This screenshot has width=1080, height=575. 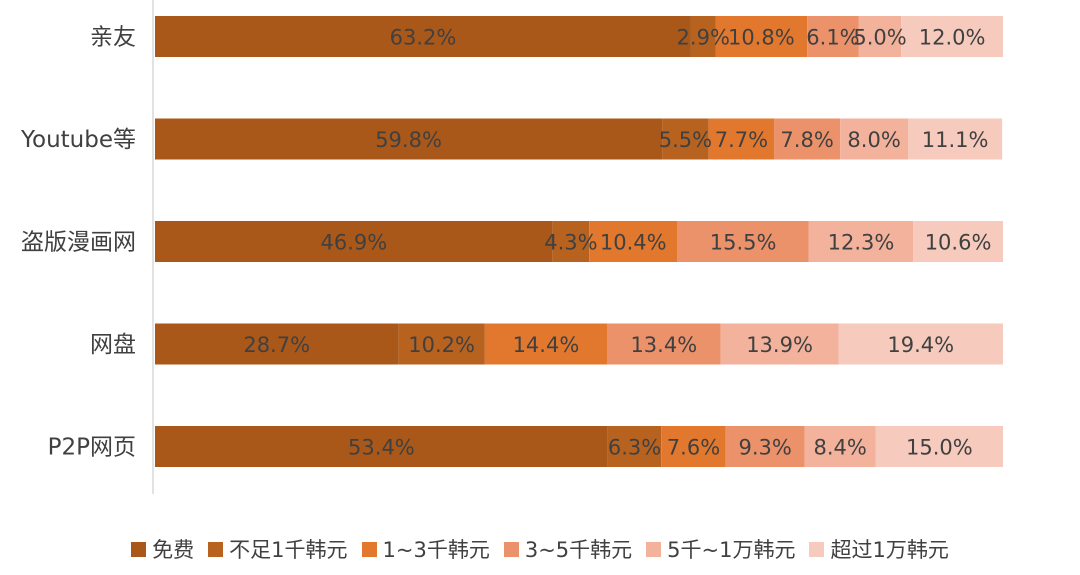 I want to click on data-label: 10.2%, so click(x=441, y=345).